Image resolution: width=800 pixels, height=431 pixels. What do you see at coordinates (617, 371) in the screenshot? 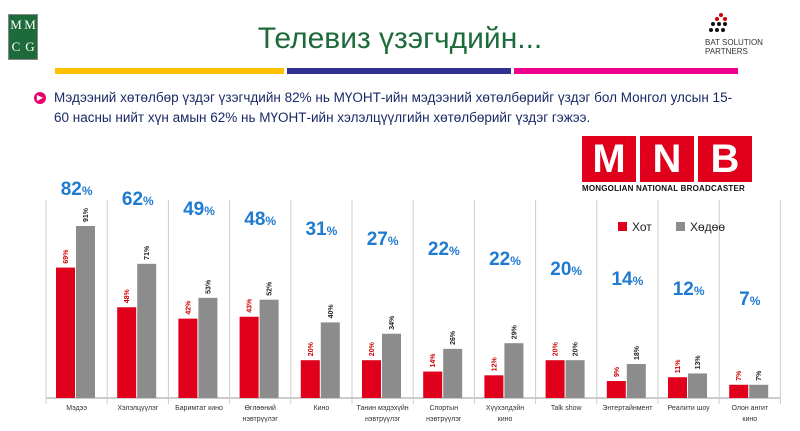
I see `bar-value-label: 9%` at bounding box center [617, 371].